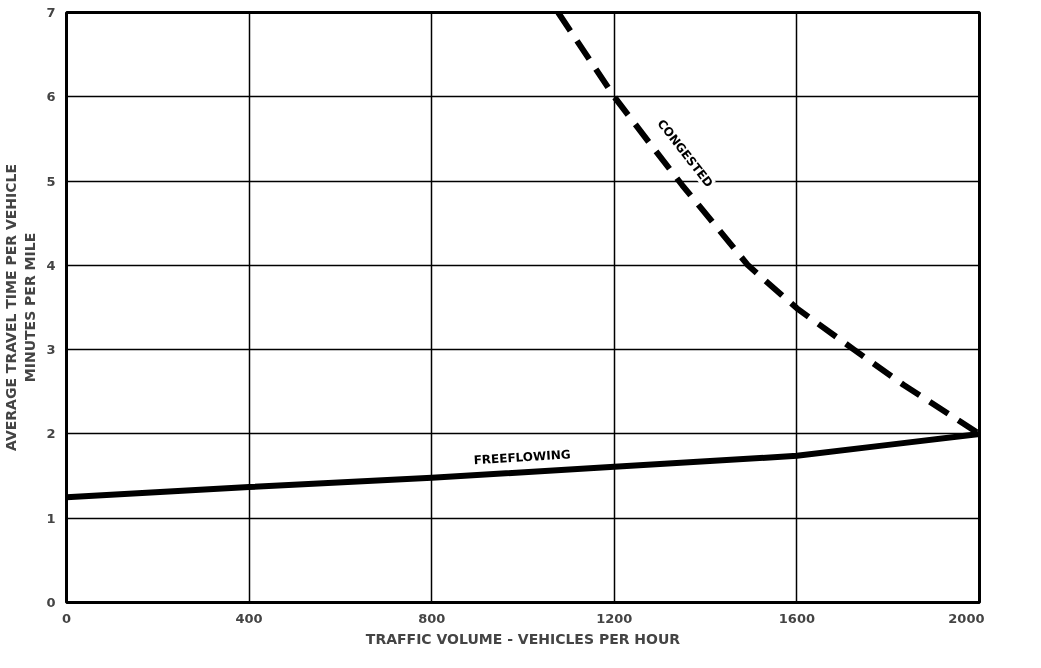 The height and width of the screenshot is (668, 1041). What do you see at coordinates (66, 618) in the screenshot?
I see `x-tick-label: 0` at bounding box center [66, 618].